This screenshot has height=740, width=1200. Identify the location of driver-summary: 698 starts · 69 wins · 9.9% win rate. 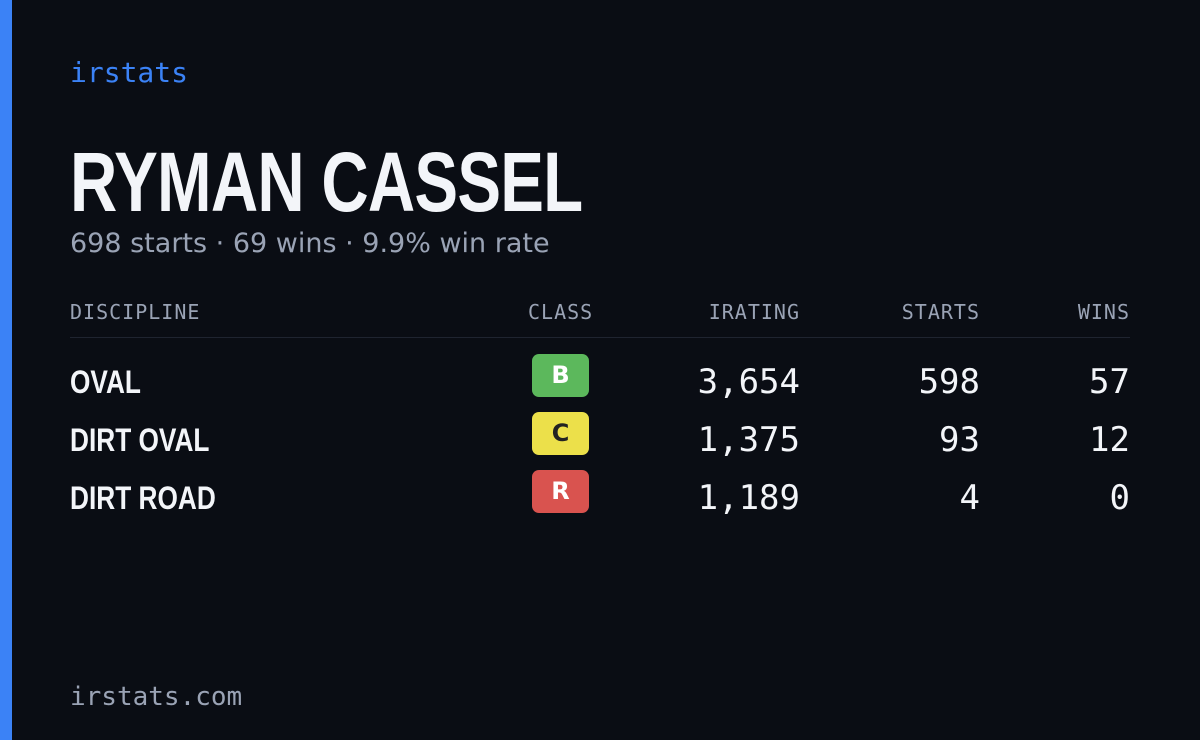
(310, 243).